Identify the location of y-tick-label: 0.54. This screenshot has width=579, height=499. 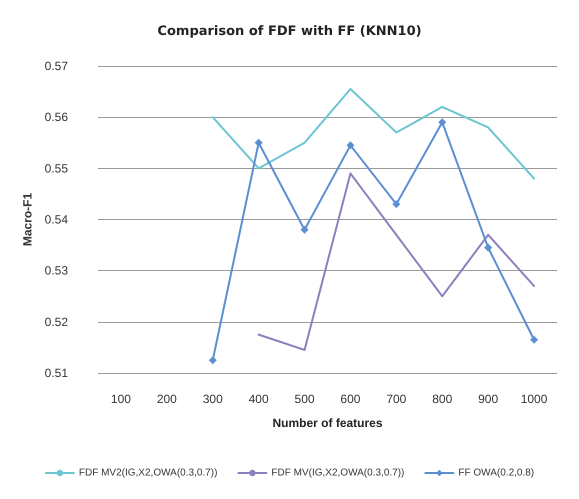
(56, 219).